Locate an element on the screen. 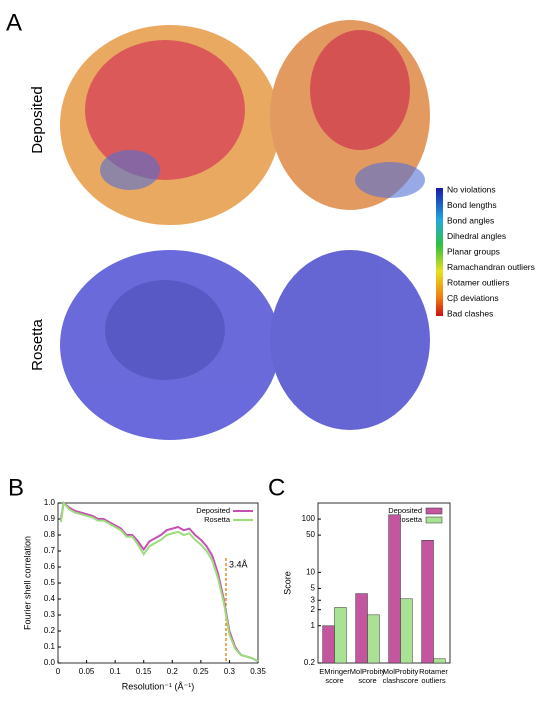 This screenshot has height=711, width=538. legend-label: Bad clashes is located at coordinates (470, 313).